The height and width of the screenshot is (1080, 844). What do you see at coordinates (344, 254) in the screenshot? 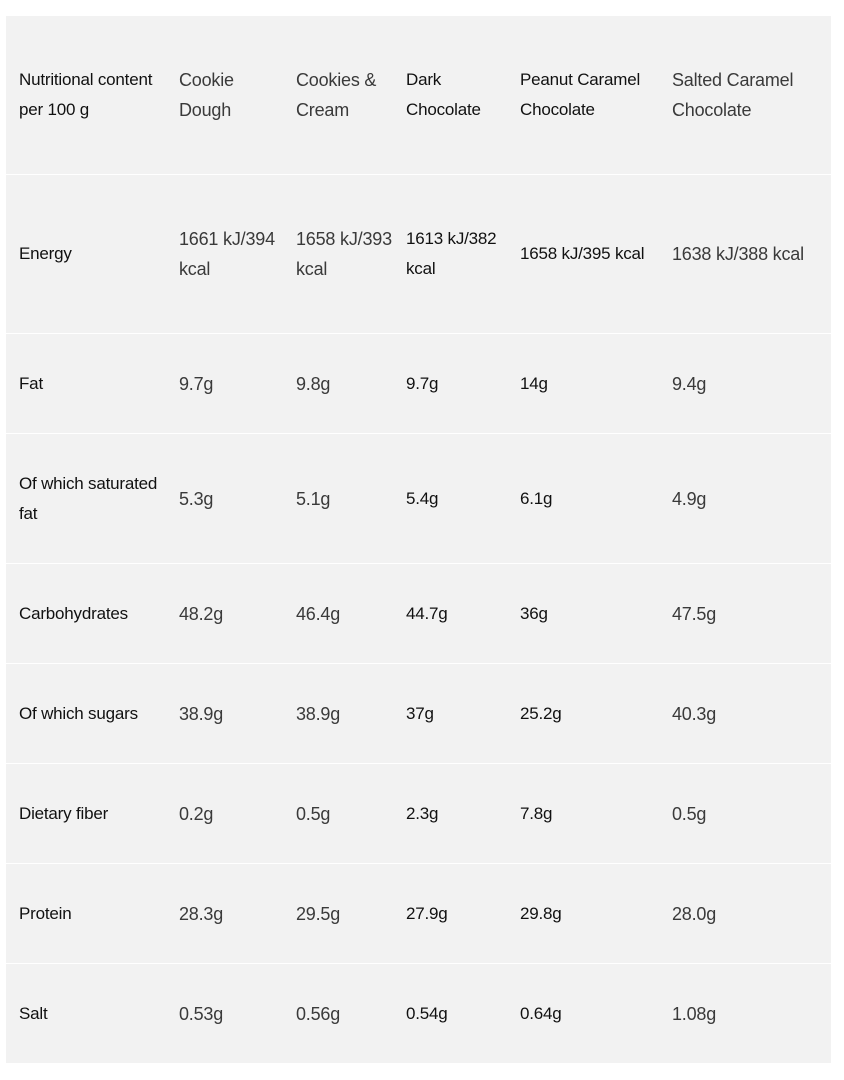
I see `cell-value: 1658 kJ/393 kcal` at bounding box center [344, 254].